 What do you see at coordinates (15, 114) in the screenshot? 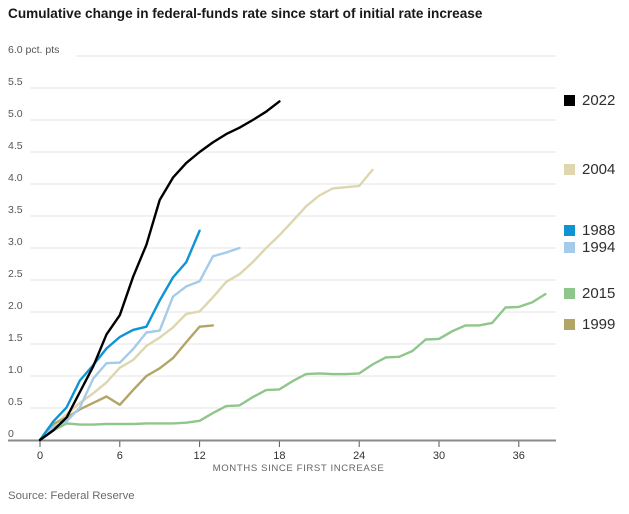
I see `y-tick-label: 5.0` at bounding box center [15, 114].